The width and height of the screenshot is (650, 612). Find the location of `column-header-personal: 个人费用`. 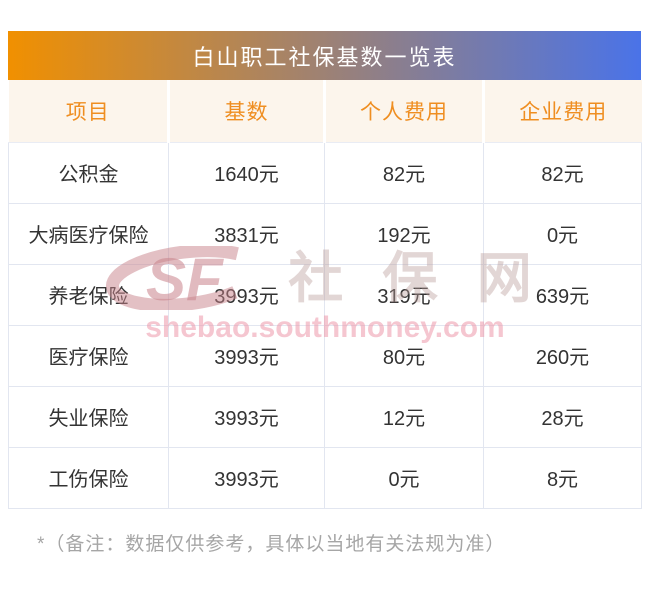

column-header-personal: 个人费用 is located at coordinates (403, 111).